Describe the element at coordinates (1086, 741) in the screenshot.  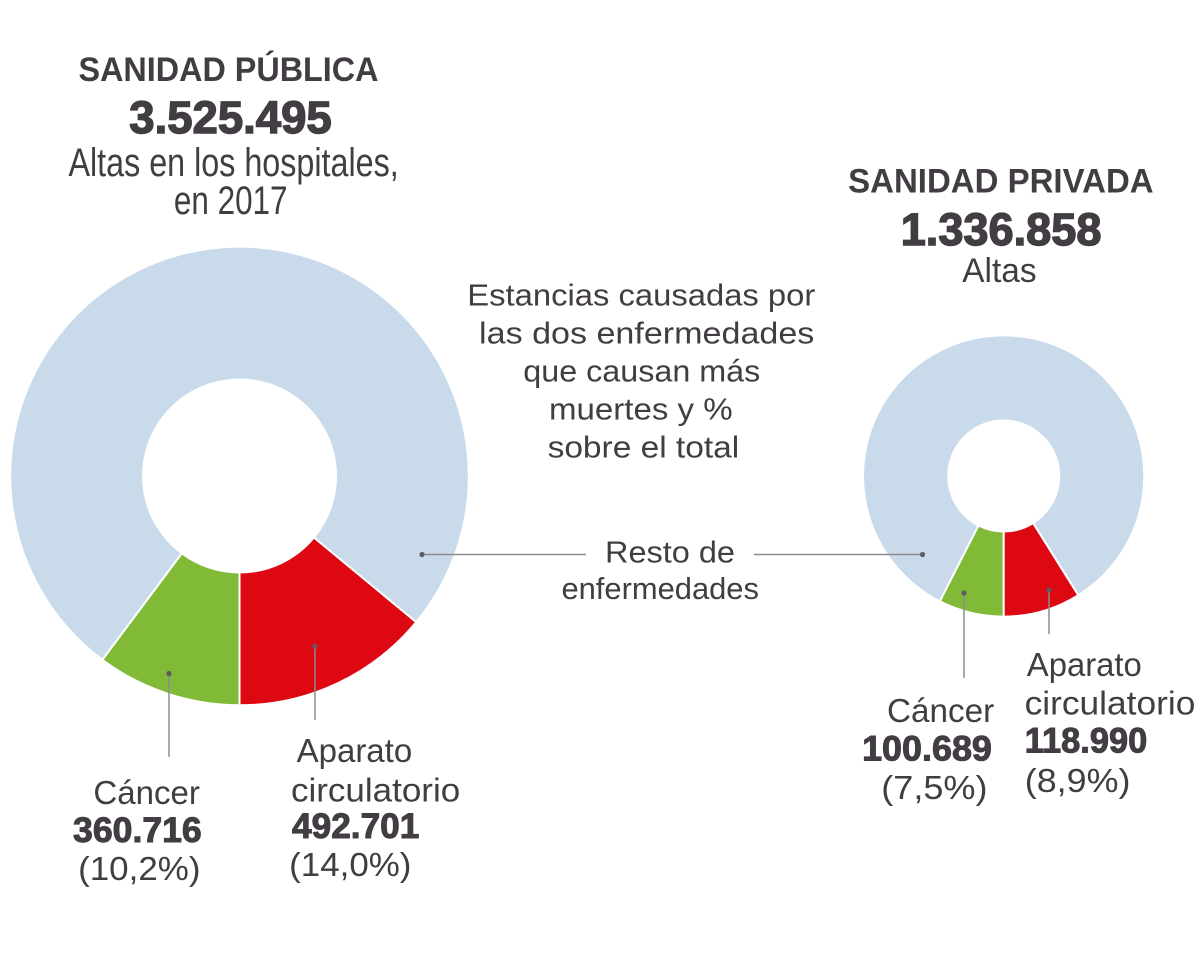
I see `svg-text: 118.990` at that location.